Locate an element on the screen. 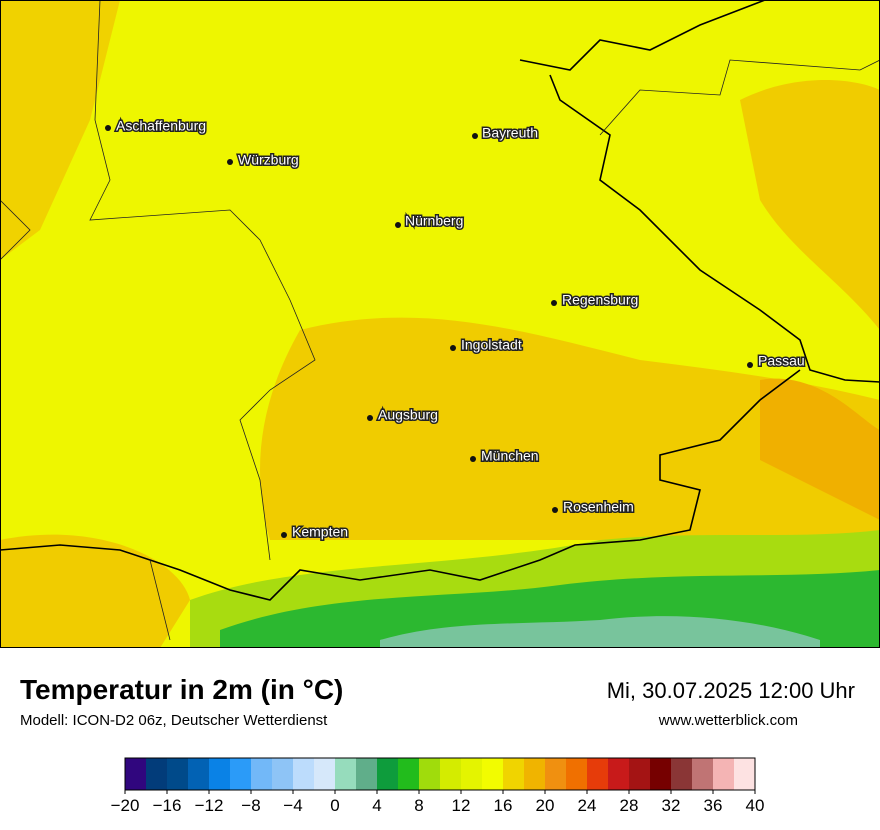  city: Nürnberg is located at coordinates (430, 220).